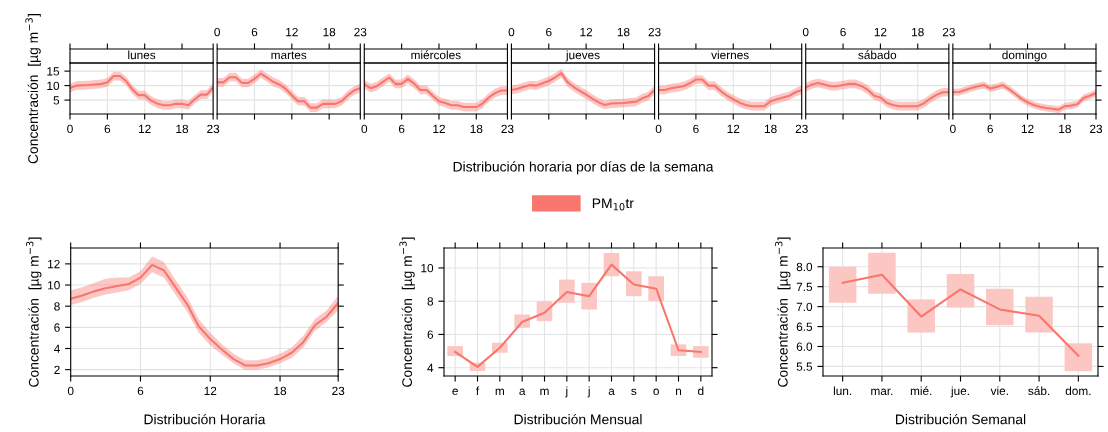 The width and height of the screenshot is (1108, 432). What do you see at coordinates (961, 419) in the screenshot?
I see `x-axis-title: Distribución Semanal` at bounding box center [961, 419].